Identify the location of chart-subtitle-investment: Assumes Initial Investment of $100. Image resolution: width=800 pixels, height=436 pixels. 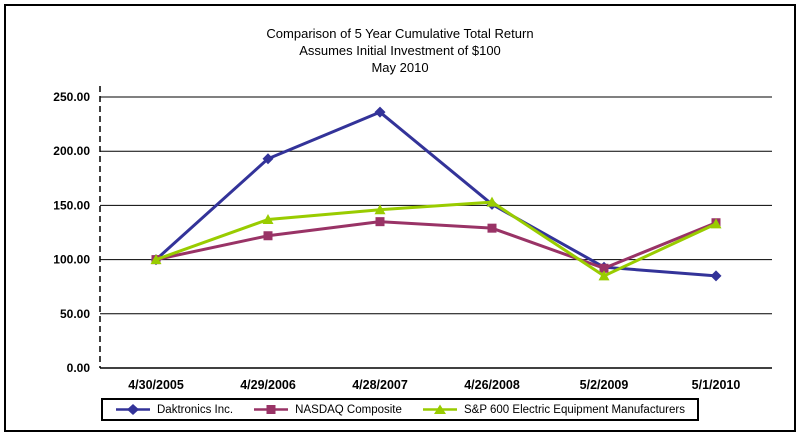
(400, 50).